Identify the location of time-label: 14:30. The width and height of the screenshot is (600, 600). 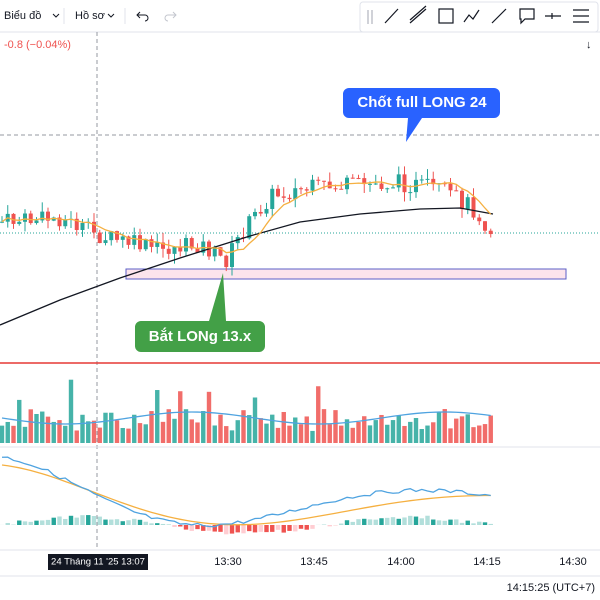
(573, 562).